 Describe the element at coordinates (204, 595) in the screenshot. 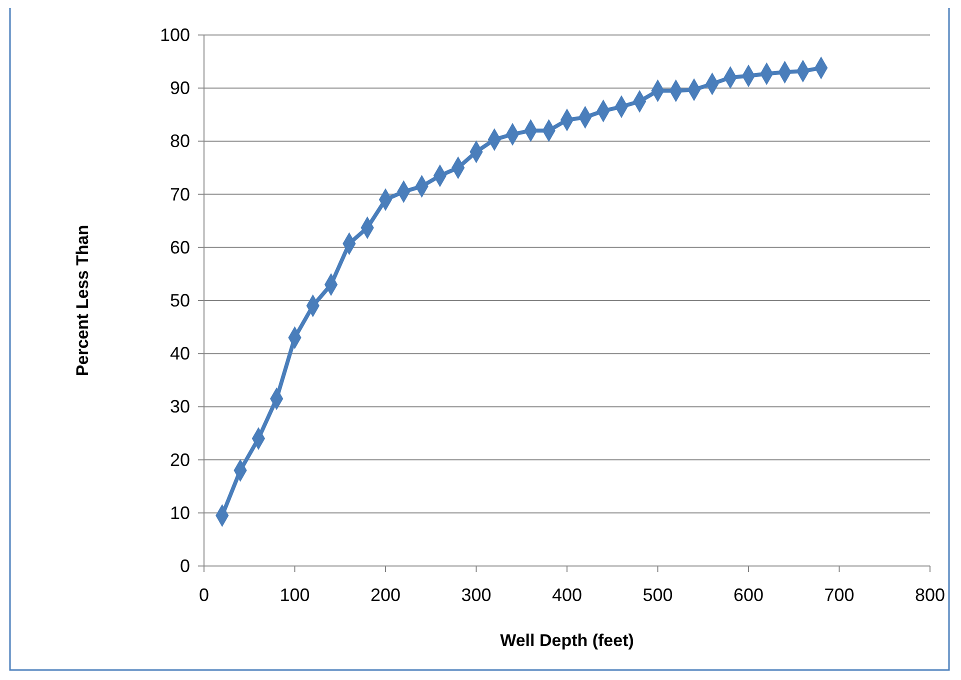

I see `x-tick-label: 0` at that location.